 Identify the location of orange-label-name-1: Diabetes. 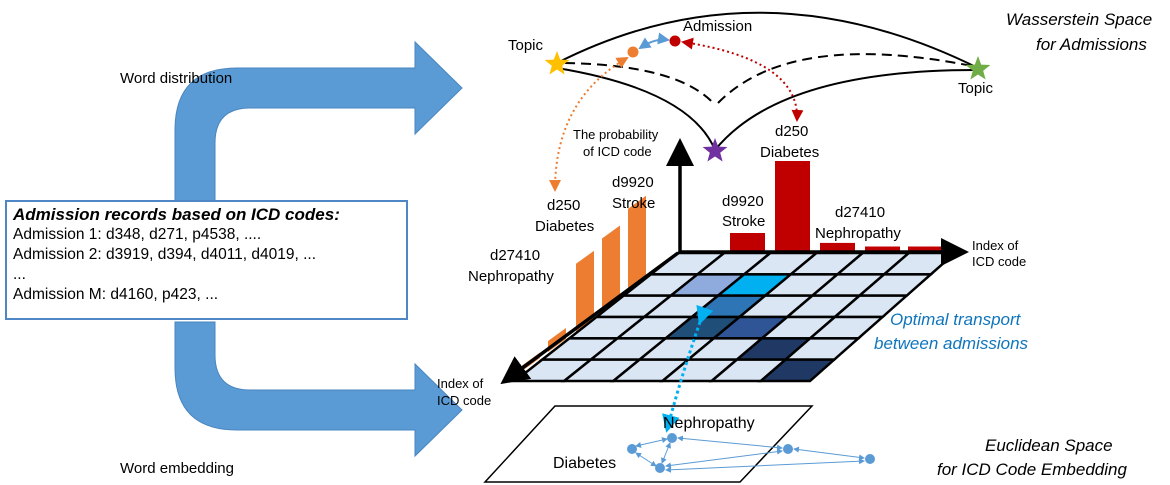
(564, 226).